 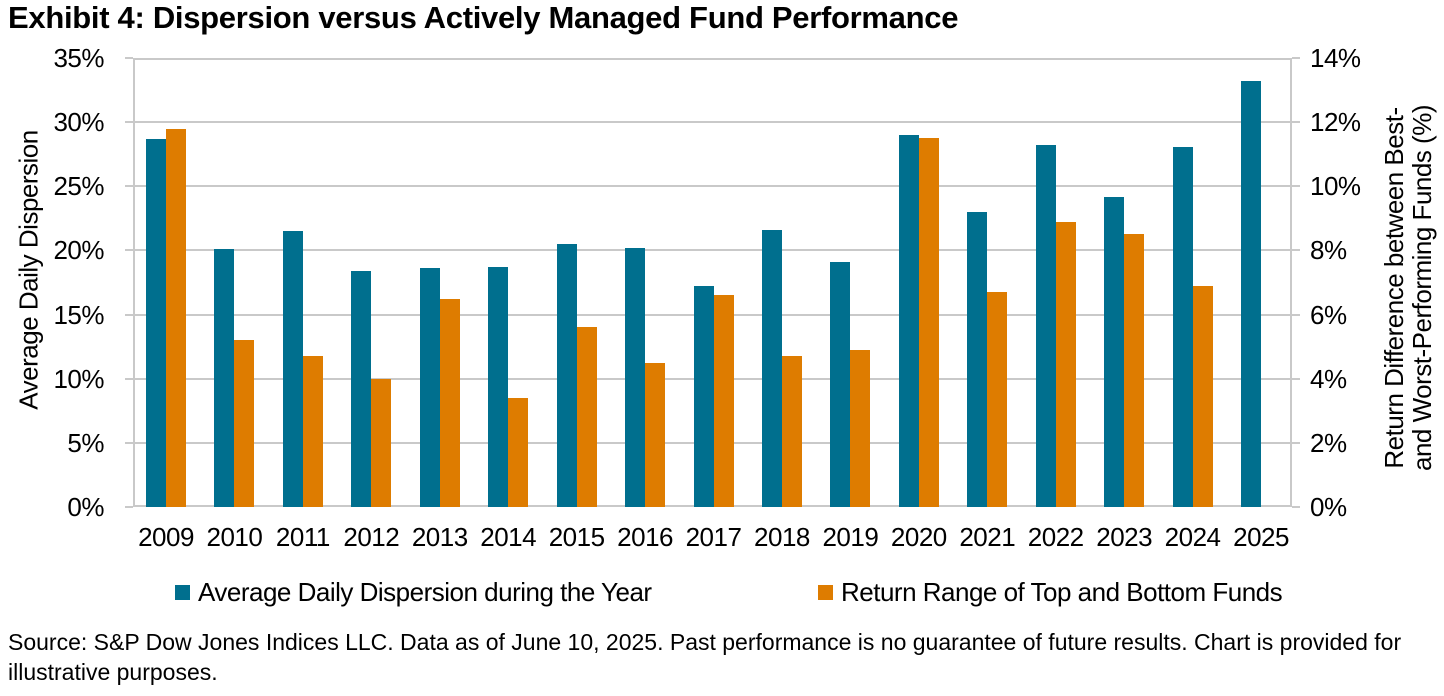 I want to click on bar-return-range-2009, so click(x=176, y=317).